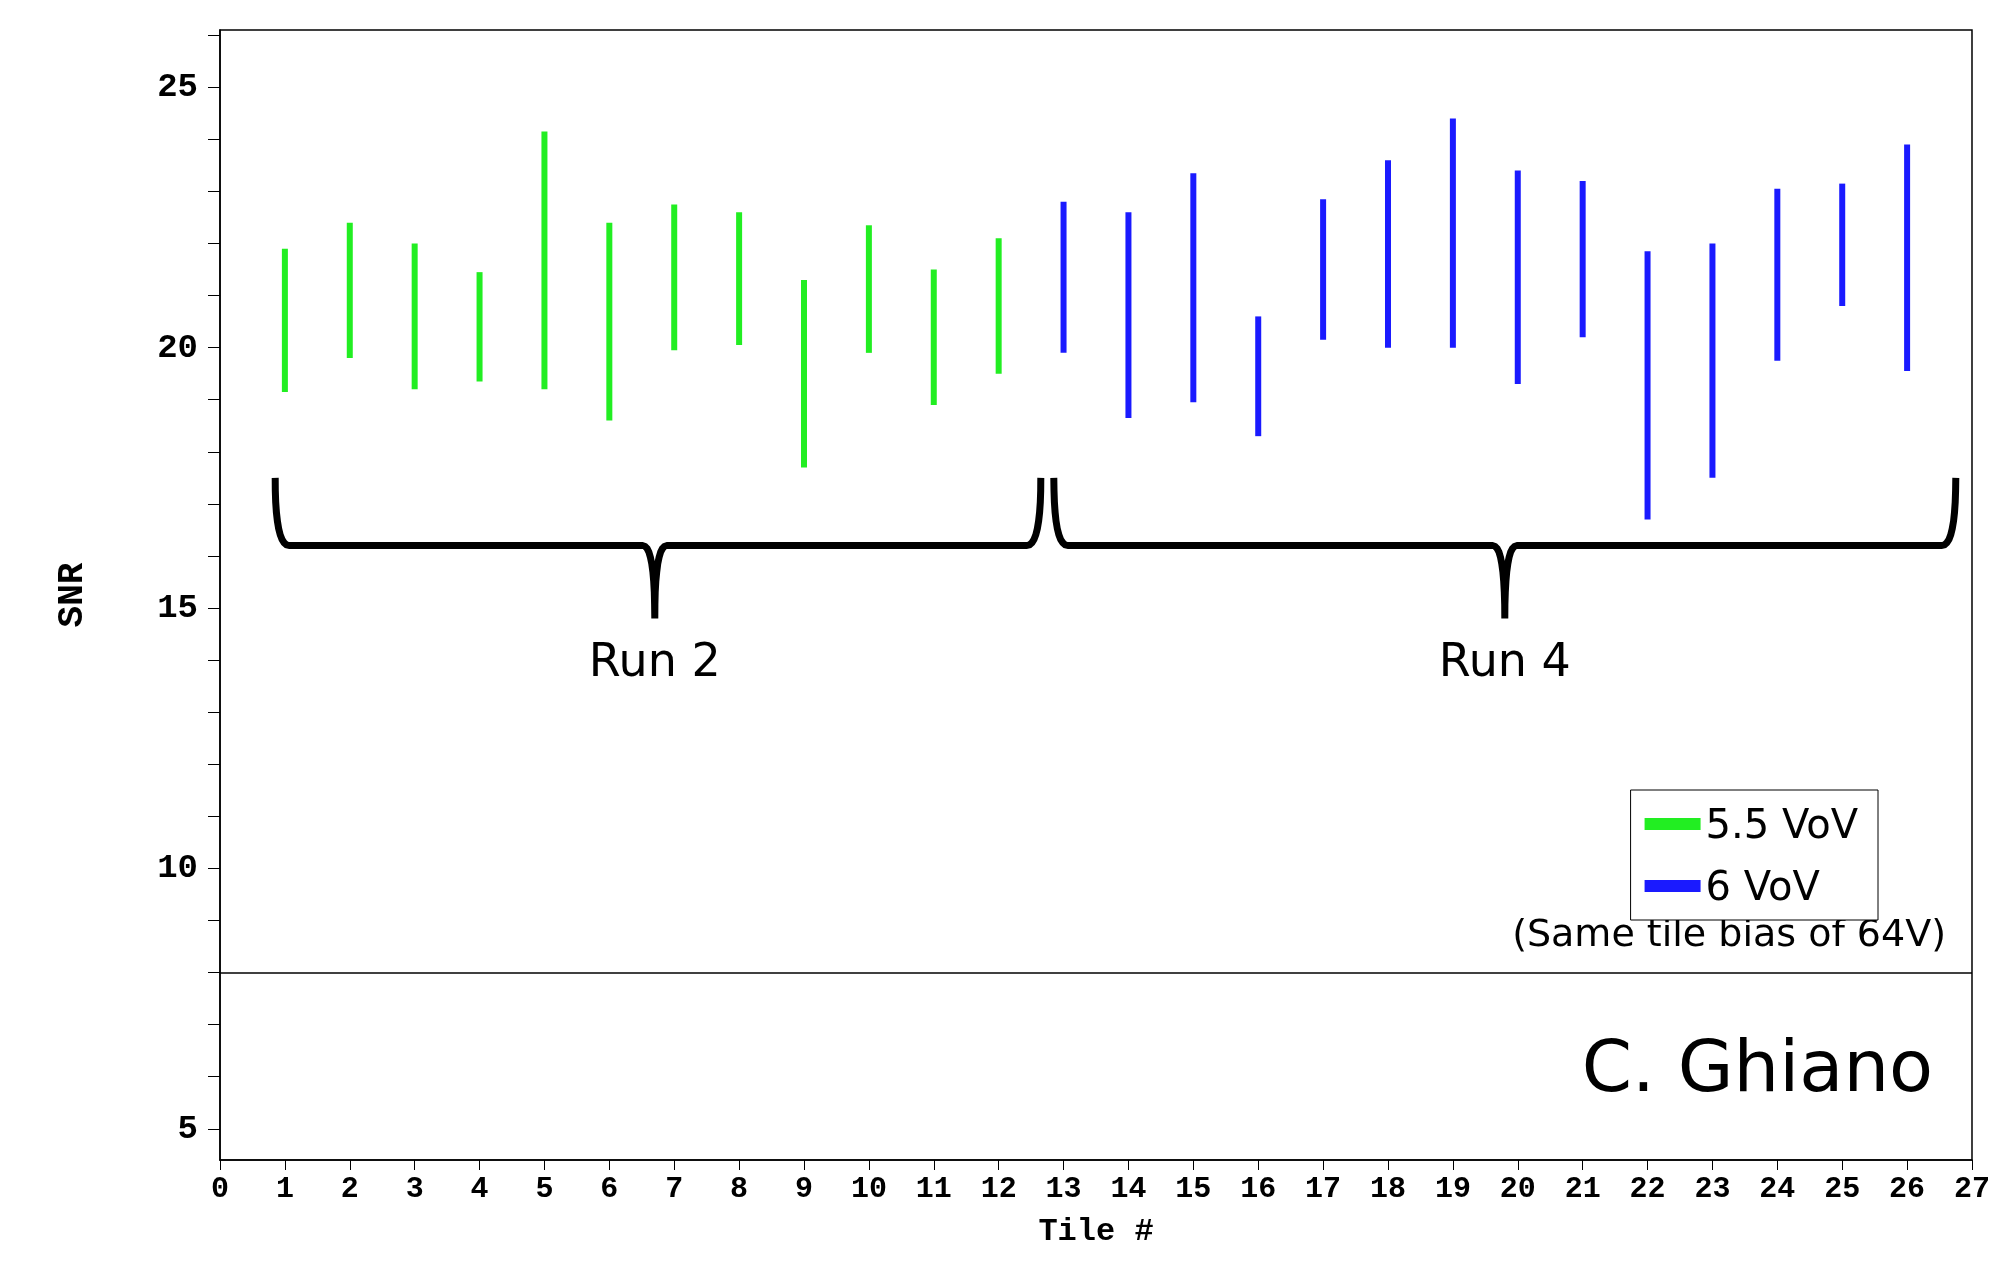 This screenshot has width=2001, height=1263. I want to click on x-tick-label: 25, so click(1842, 1189).